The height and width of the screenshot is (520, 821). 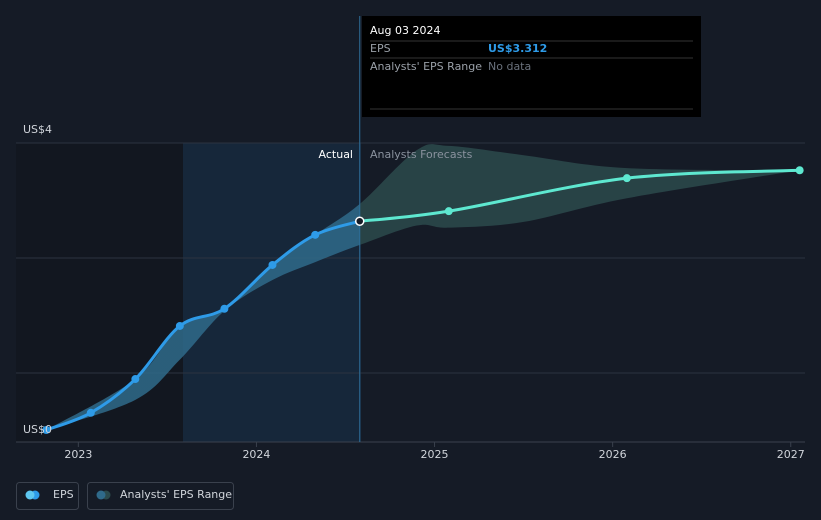 I want to click on recent-shade, so click(x=272, y=292).